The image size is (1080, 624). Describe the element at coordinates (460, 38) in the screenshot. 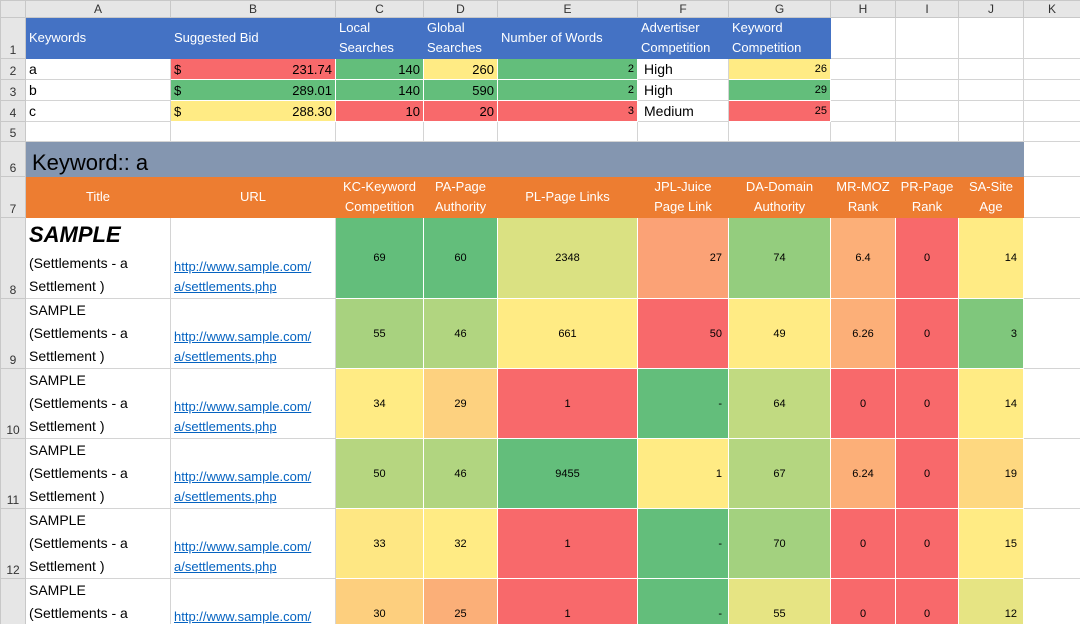

I see `header-cell: Global Searches` at that location.